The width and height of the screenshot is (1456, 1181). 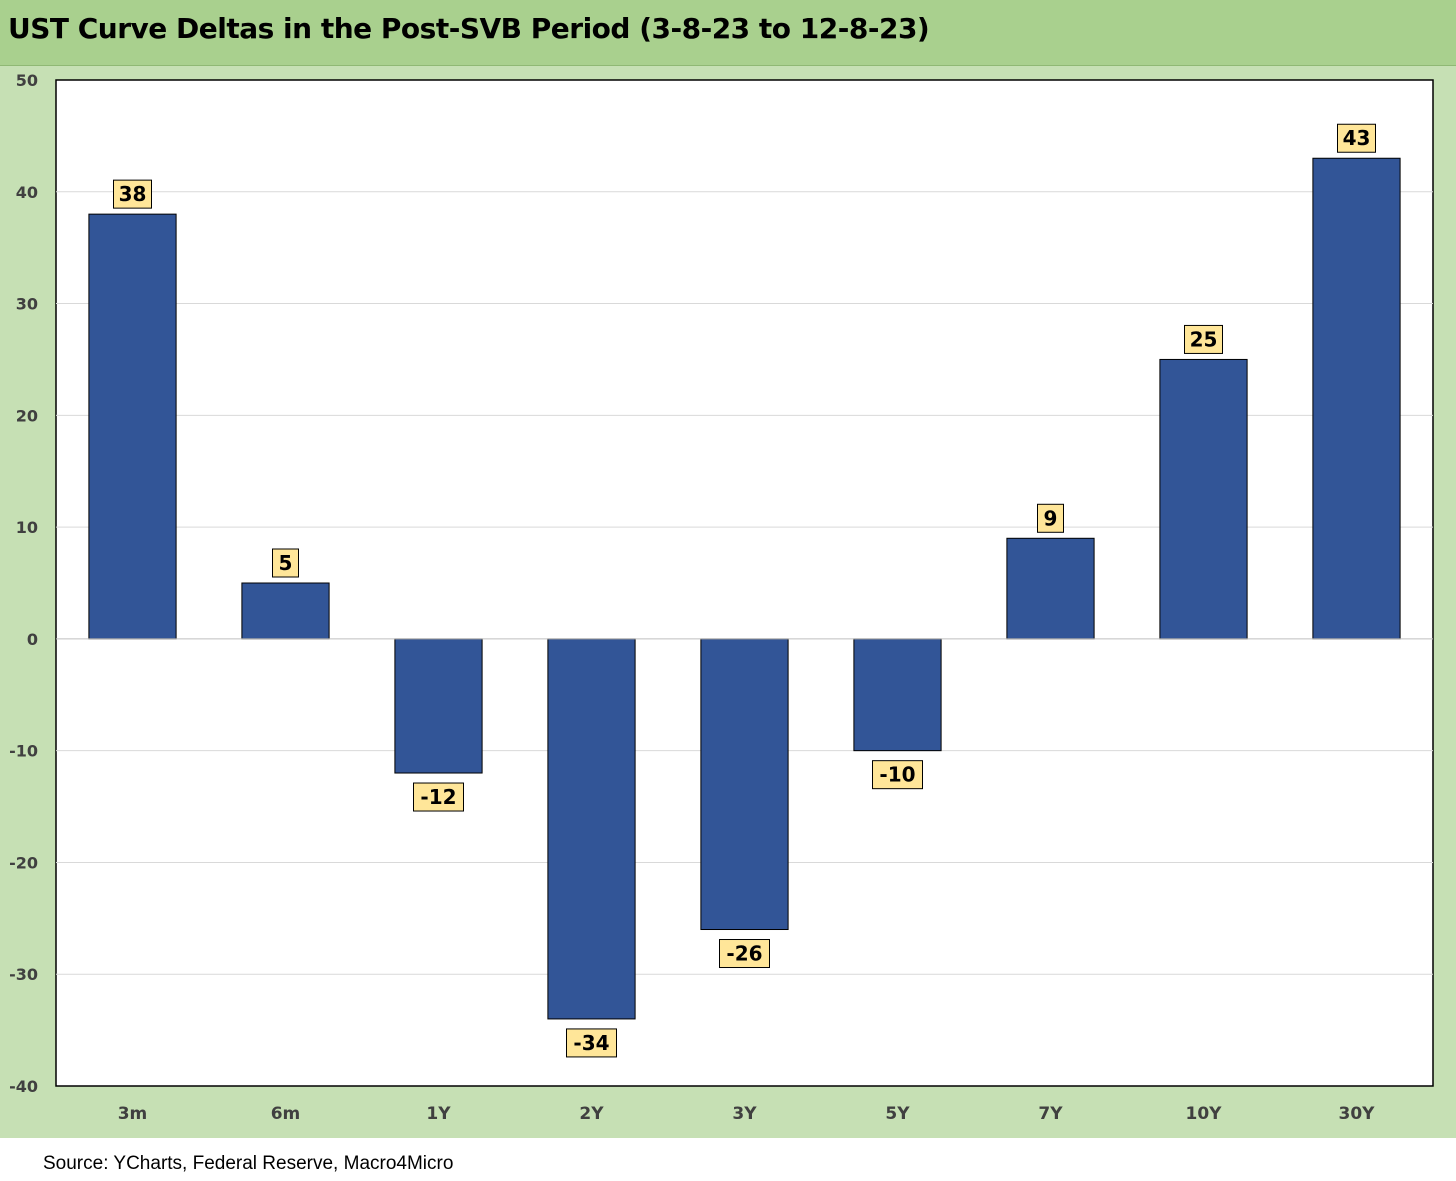 I want to click on x-tick-label: 6m, so click(x=286, y=1114).